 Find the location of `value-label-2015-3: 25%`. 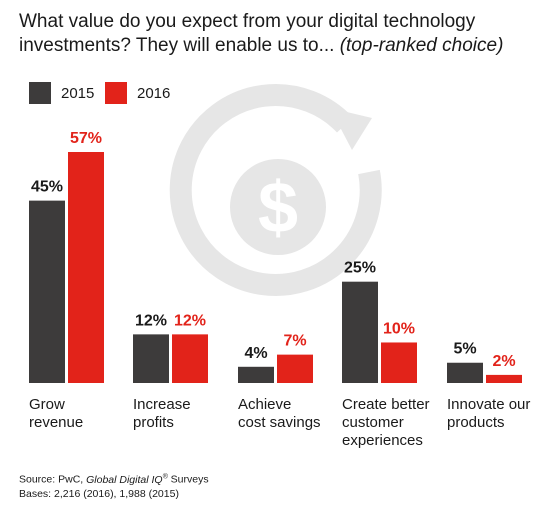

value-label-2015-3: 25% is located at coordinates (360, 268).